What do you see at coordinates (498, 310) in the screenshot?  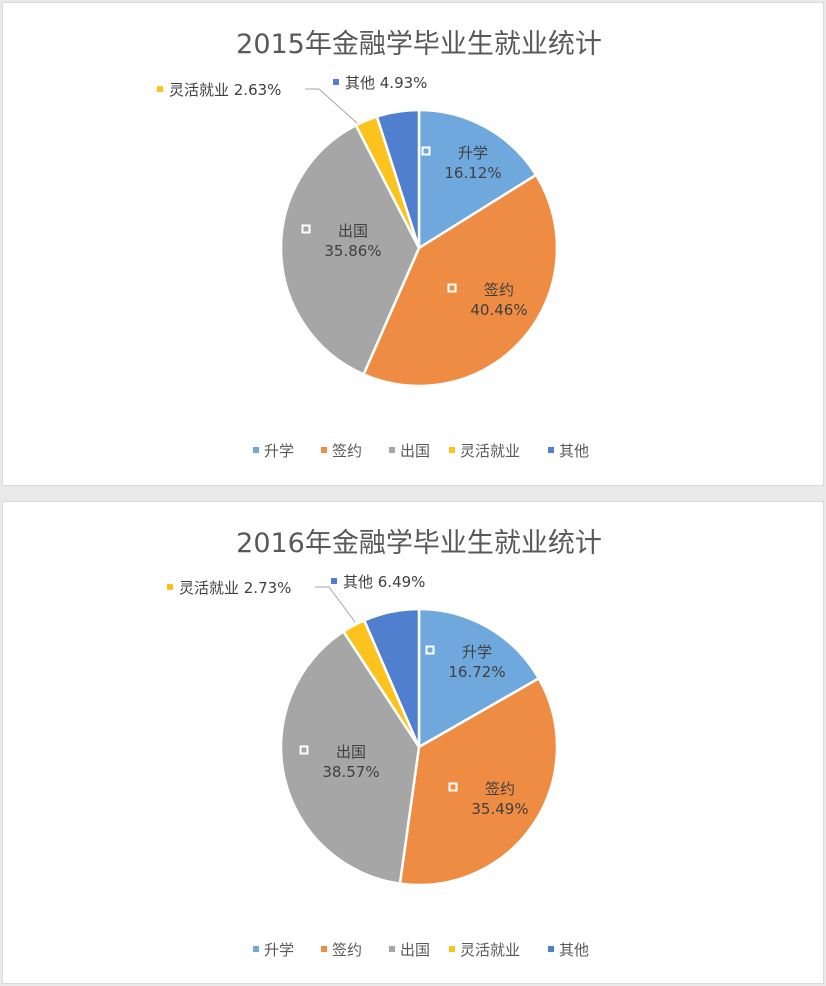 I see `data-label-value: 40.46%` at bounding box center [498, 310].